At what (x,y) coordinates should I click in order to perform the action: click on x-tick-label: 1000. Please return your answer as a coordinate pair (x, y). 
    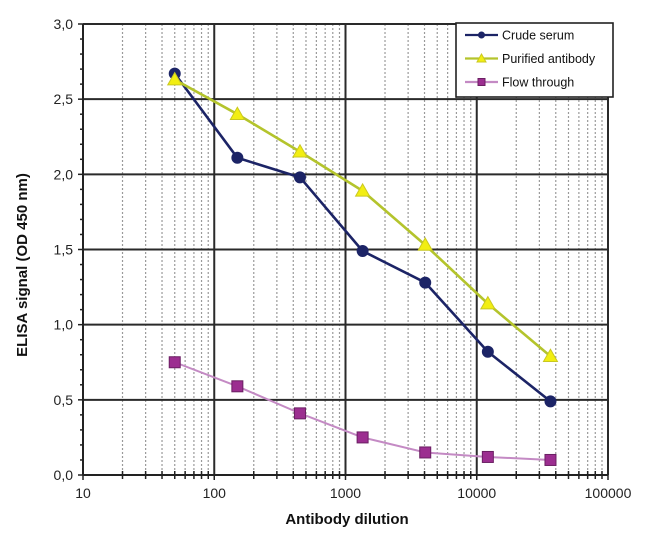
    Looking at the image, I should click on (345, 493).